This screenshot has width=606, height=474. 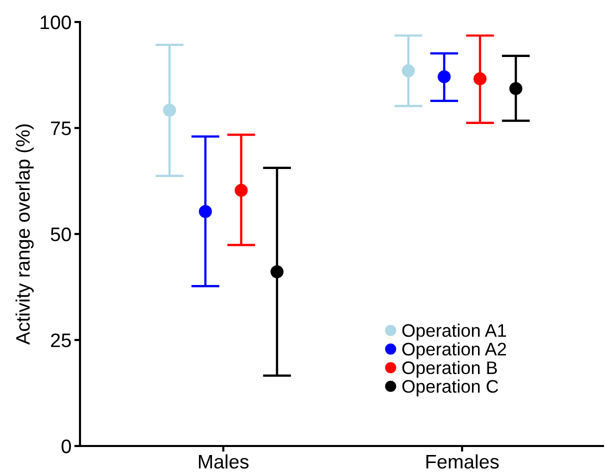 What do you see at coordinates (66, 446) in the screenshot?
I see `y-tick-label: 0` at bounding box center [66, 446].